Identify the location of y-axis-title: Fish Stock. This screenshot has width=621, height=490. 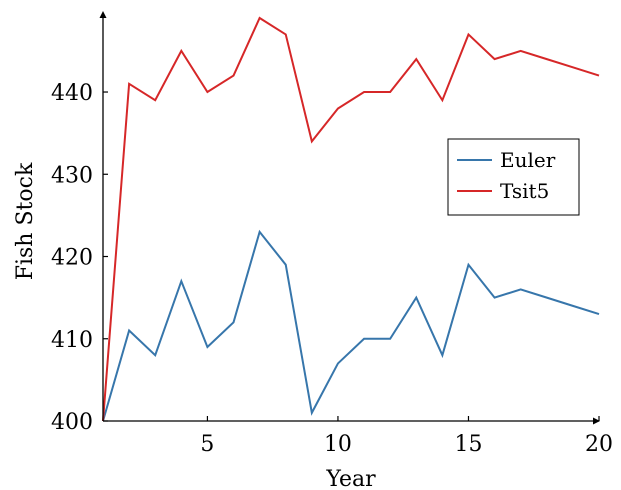
(25, 221).